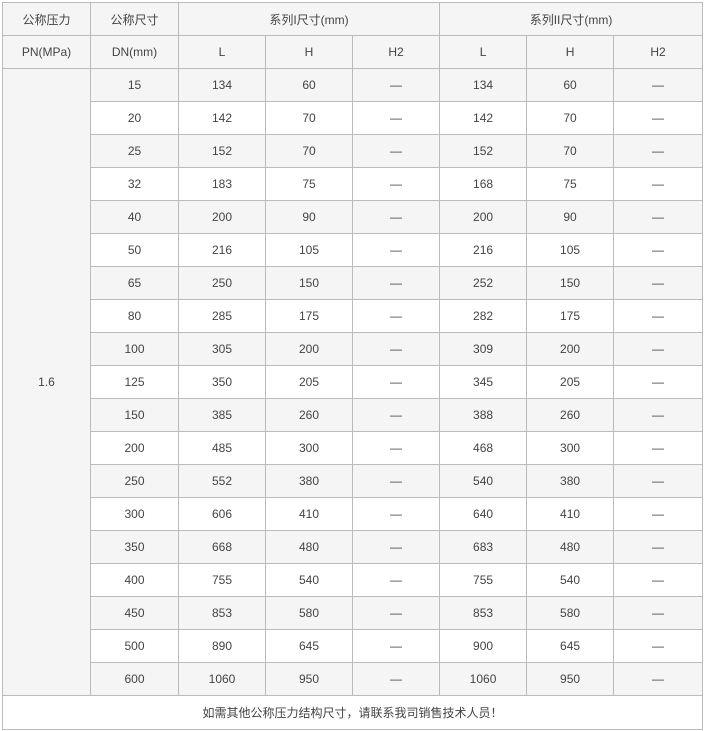 The height and width of the screenshot is (731, 705). Describe the element at coordinates (483, 646) in the screenshot. I see `cell-s2-l: 900` at that location.